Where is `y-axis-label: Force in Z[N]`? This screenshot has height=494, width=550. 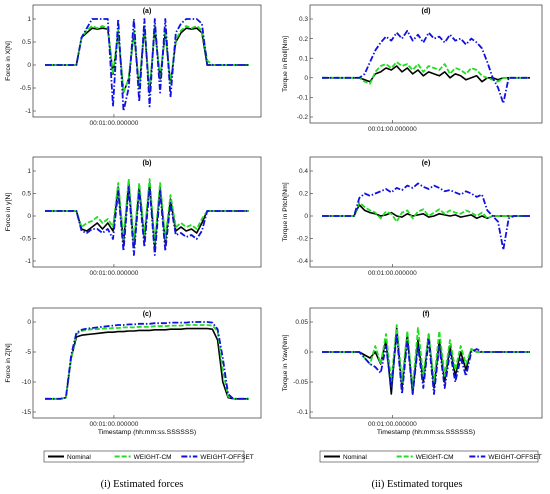
y-axis-label: Force in Z[N] is located at coordinates (8, 362).